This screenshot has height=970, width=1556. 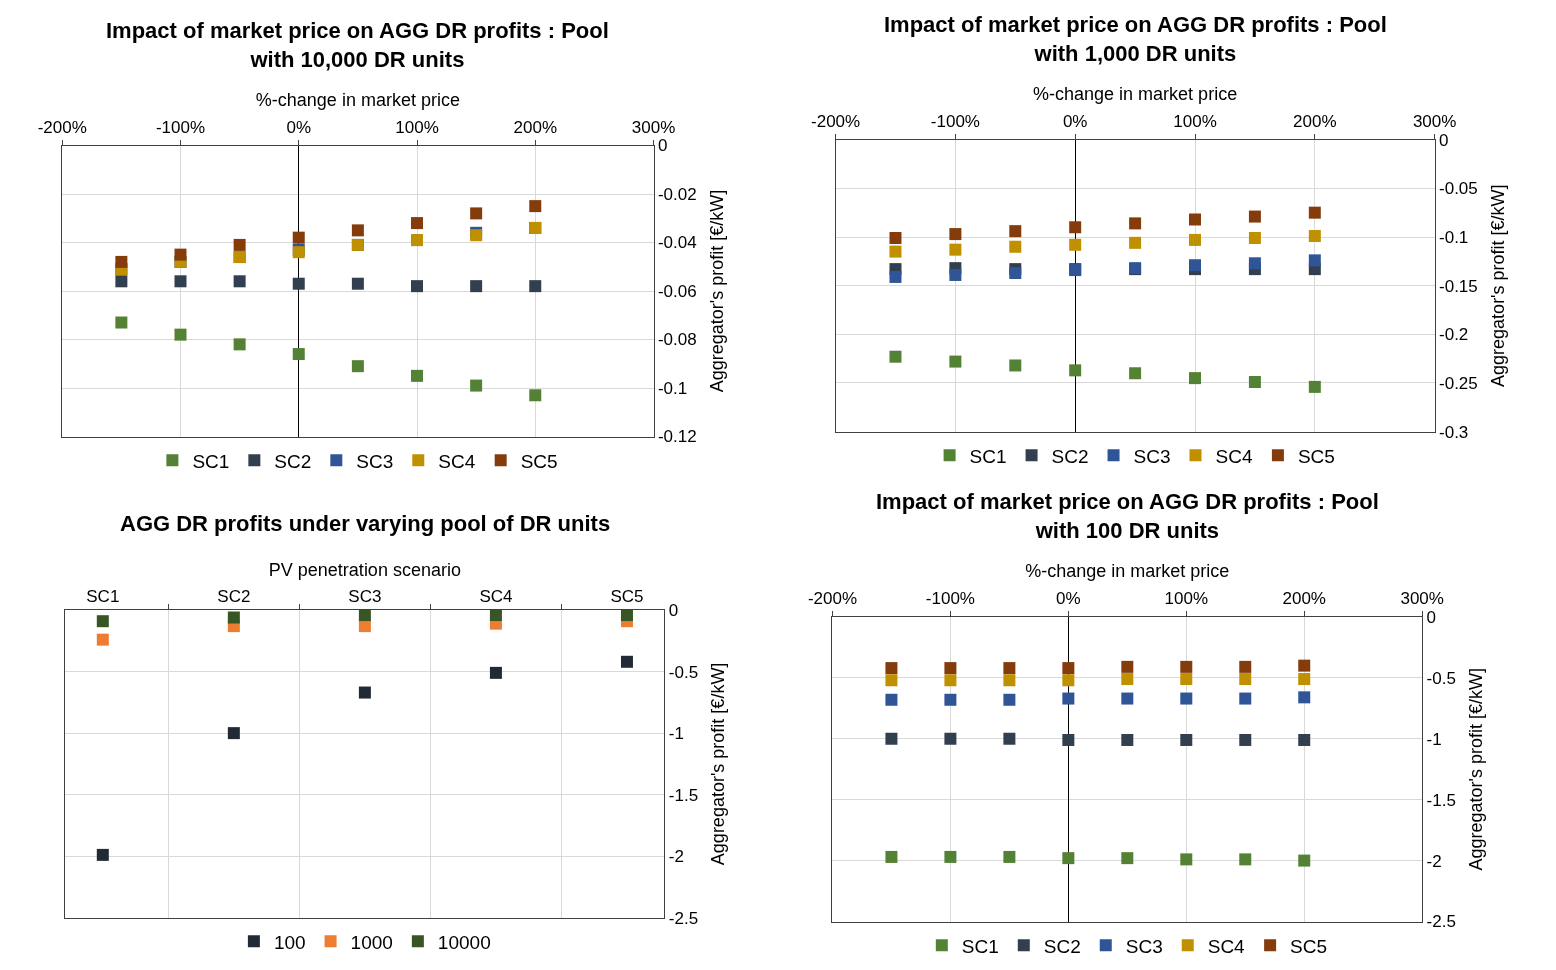 I want to click on legend-label: 100, so click(x=289, y=942).